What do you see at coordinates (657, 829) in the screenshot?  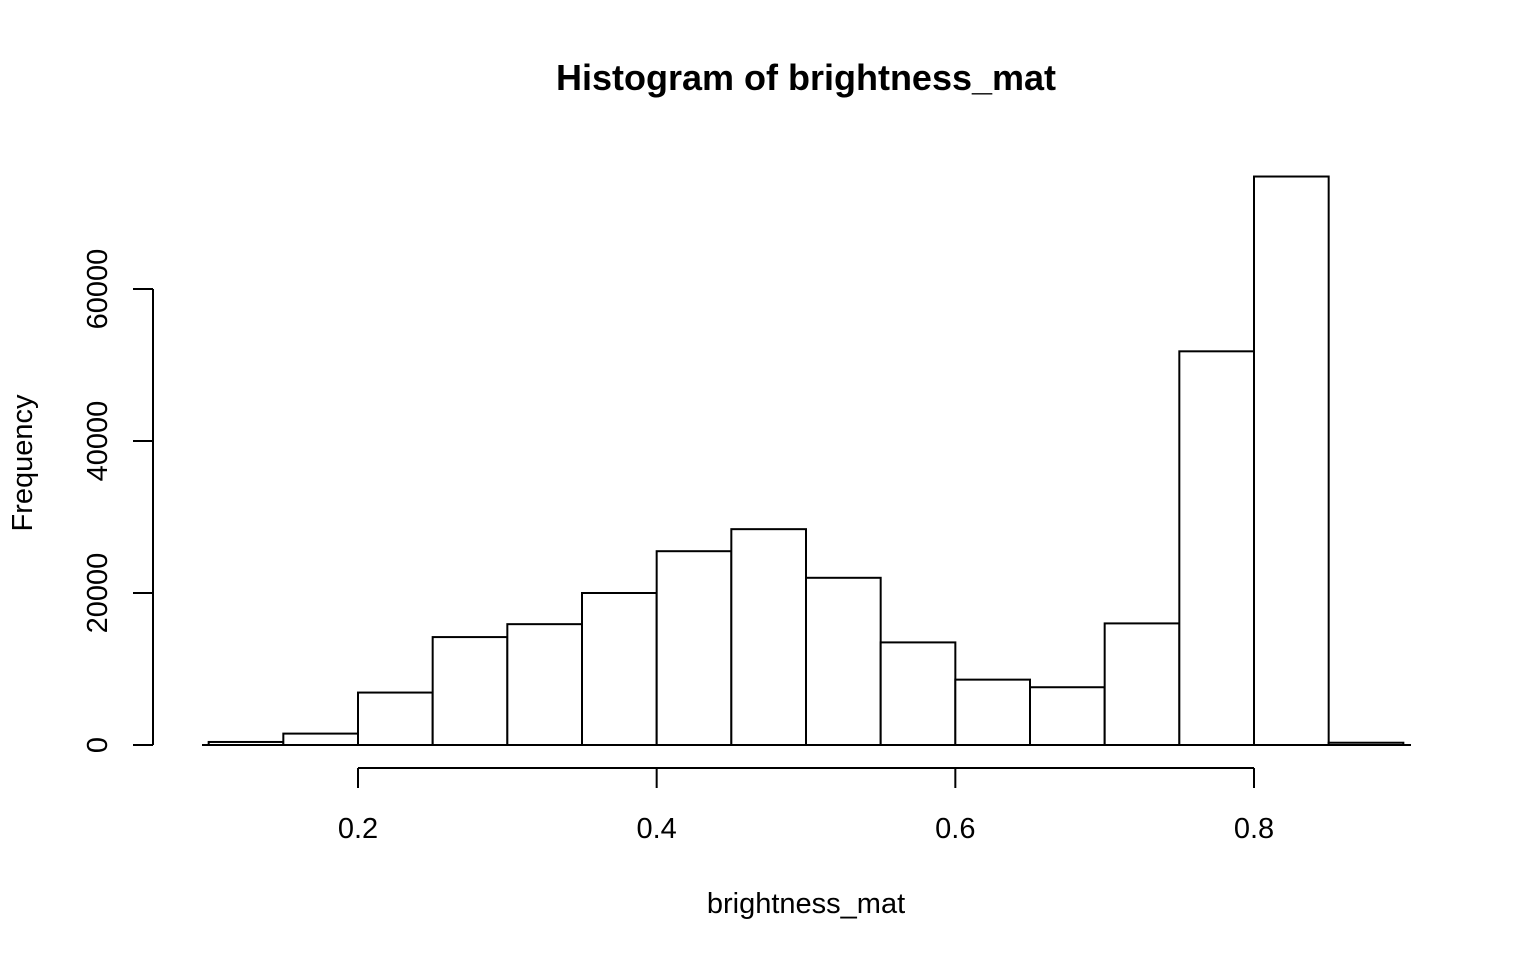 I see `x-tick-label: 0.4` at bounding box center [657, 829].